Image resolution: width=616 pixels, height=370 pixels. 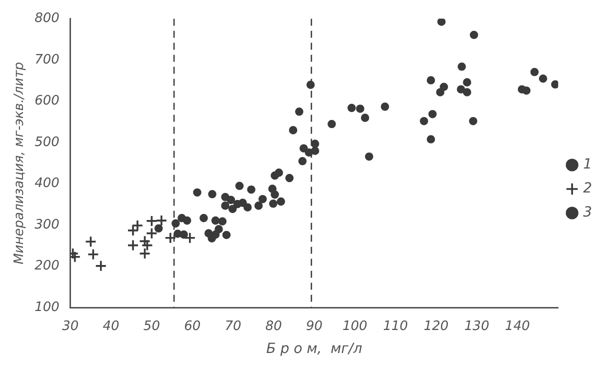 What do you see at coordinates (111, 326) in the screenshot?
I see `x-tick-label: 40` at bounding box center [111, 326].